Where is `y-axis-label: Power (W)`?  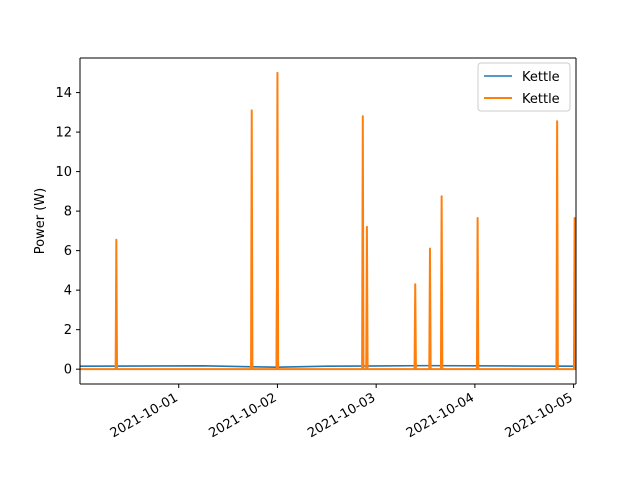 y-axis-label: Power (W) is located at coordinates (40, 221).